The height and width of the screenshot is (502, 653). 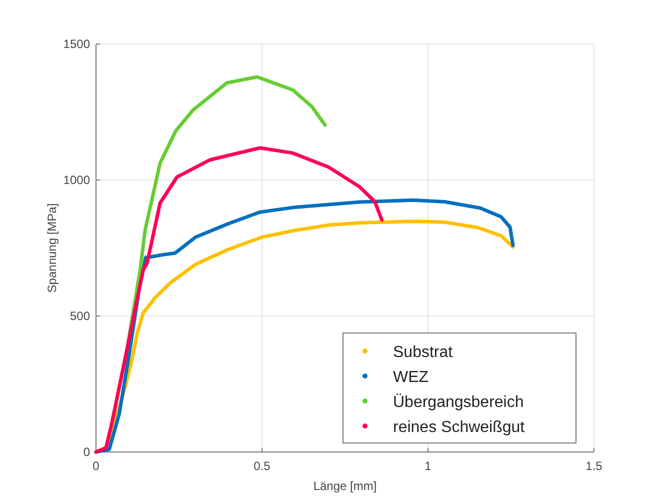 What do you see at coordinates (345, 486) in the screenshot?
I see `x-axis-title: Länge [mm]` at bounding box center [345, 486].